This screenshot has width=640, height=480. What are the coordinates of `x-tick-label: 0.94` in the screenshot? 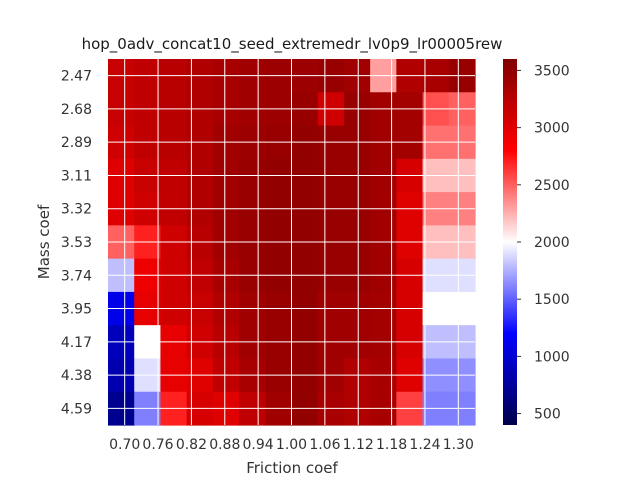 It's located at (258, 445).